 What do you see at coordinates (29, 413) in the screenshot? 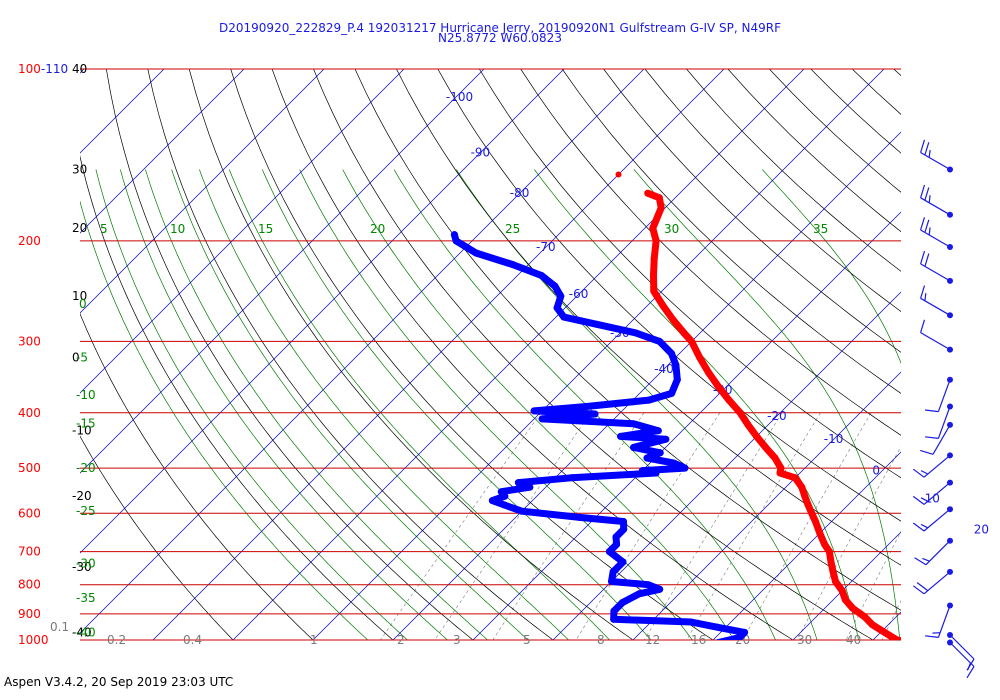
I see `pressure-label: 400` at bounding box center [29, 413].